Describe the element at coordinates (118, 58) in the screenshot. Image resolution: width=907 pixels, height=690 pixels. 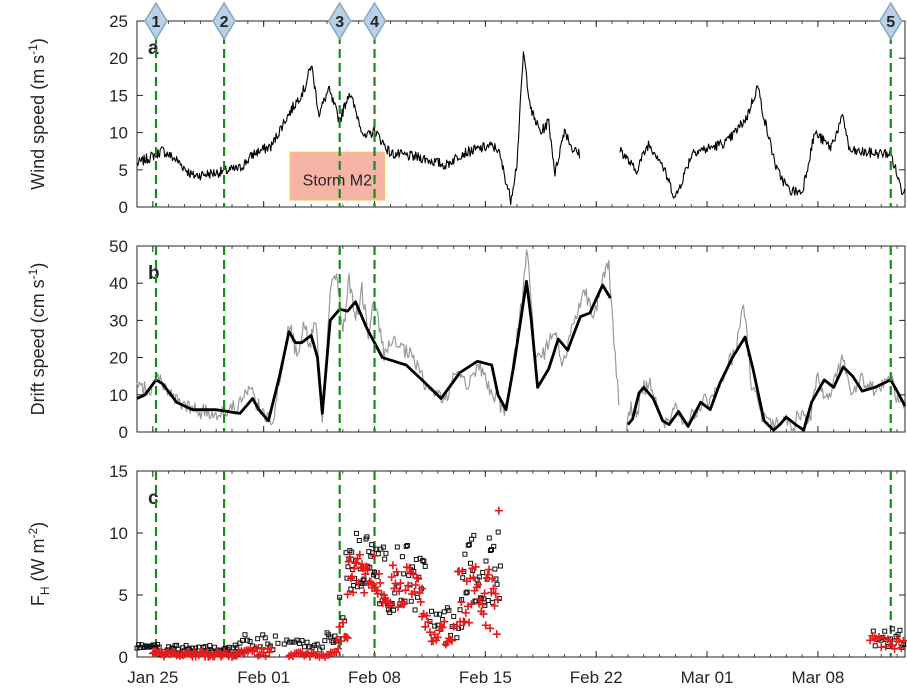
I see `y-tick-label-a: 20` at that location.